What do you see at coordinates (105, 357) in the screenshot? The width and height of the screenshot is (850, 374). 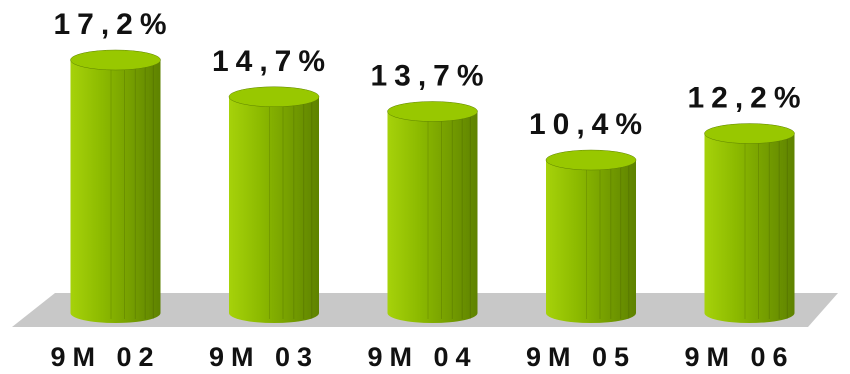 I see `category-label: 9M 02` at bounding box center [105, 357].